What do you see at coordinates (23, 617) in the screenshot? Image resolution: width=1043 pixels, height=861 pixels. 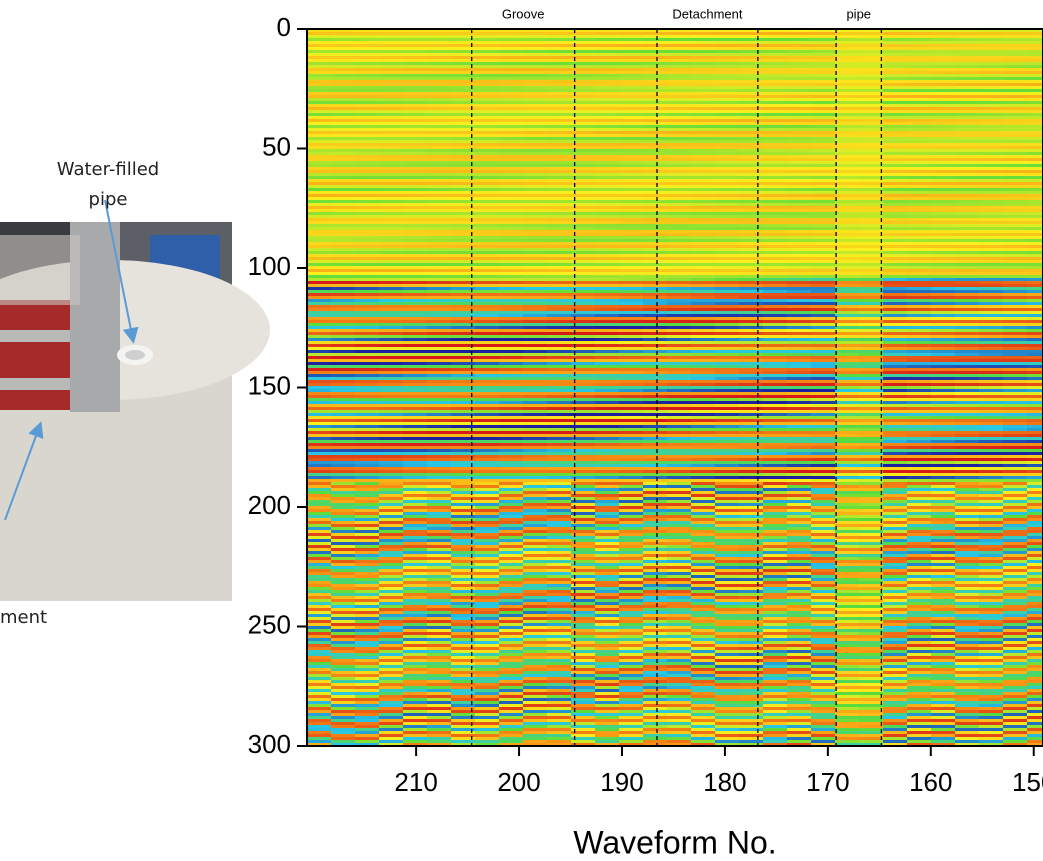 I see `photo-label: ment` at bounding box center [23, 617].